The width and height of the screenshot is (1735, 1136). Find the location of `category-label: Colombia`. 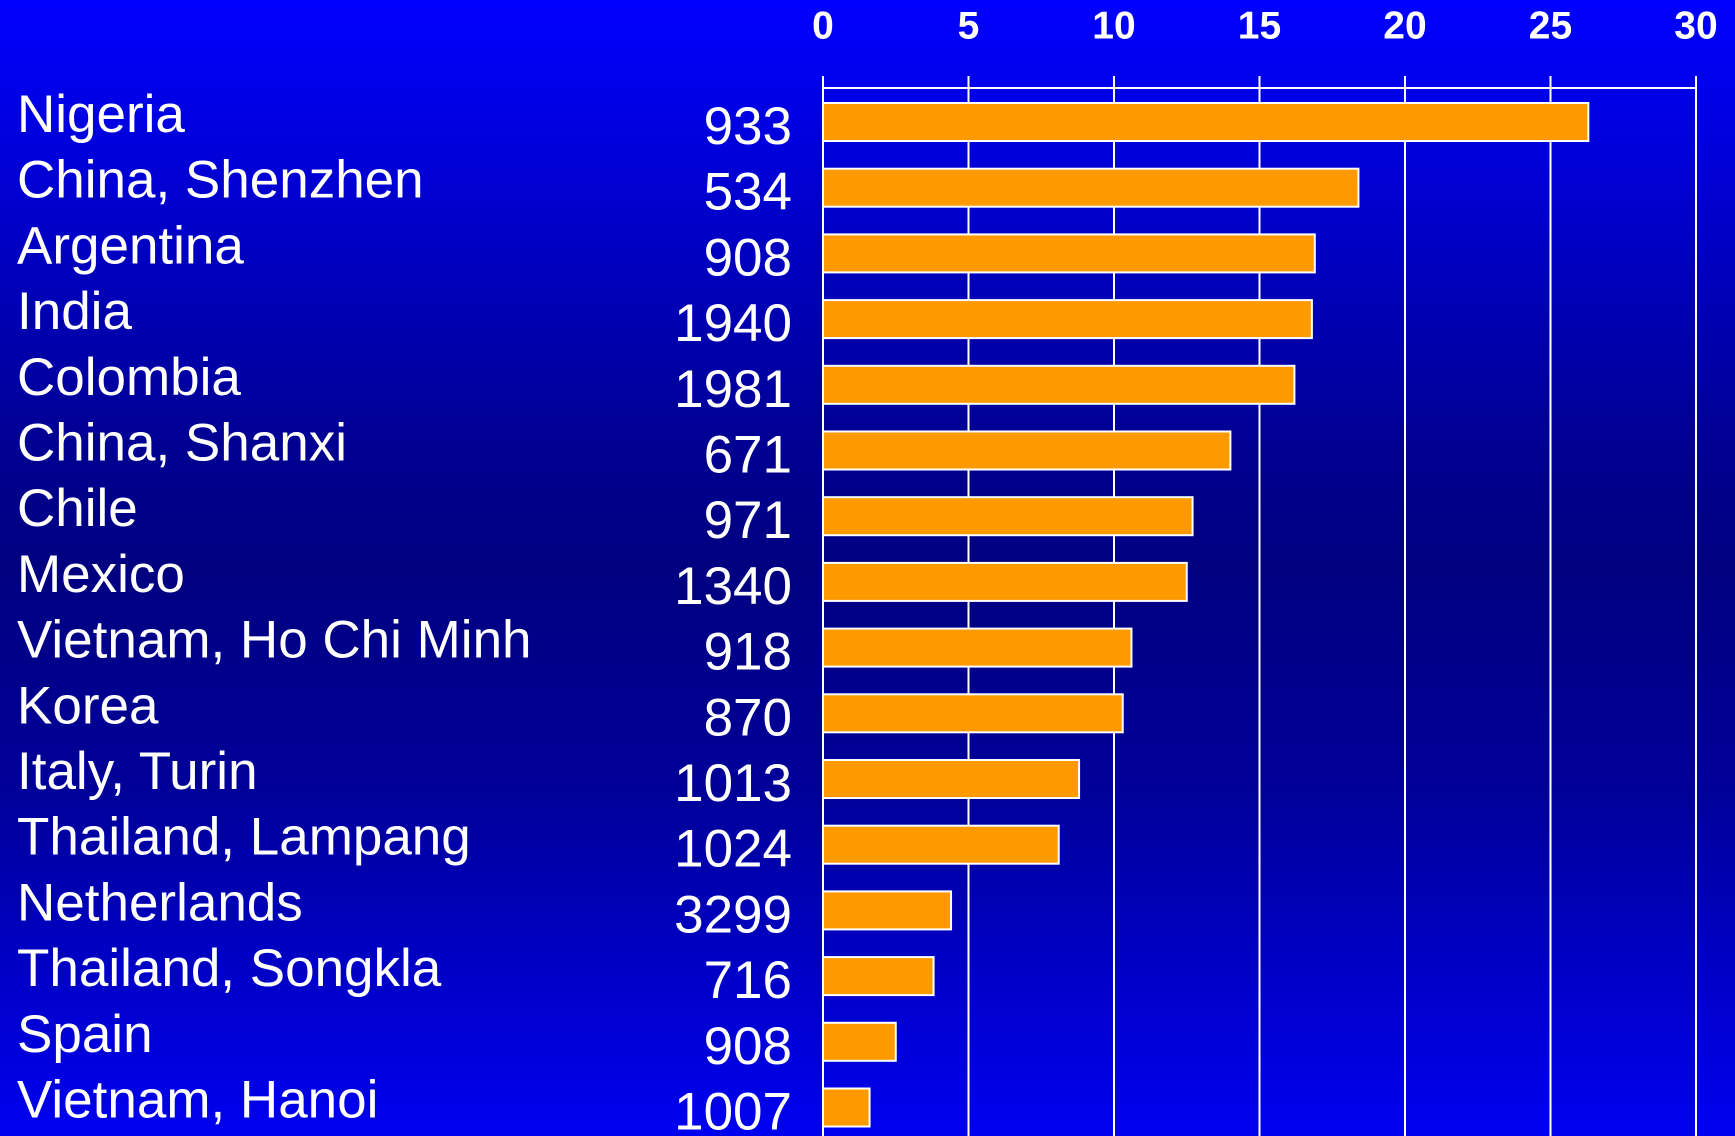

category-label: Colombia is located at coordinates (129, 377).